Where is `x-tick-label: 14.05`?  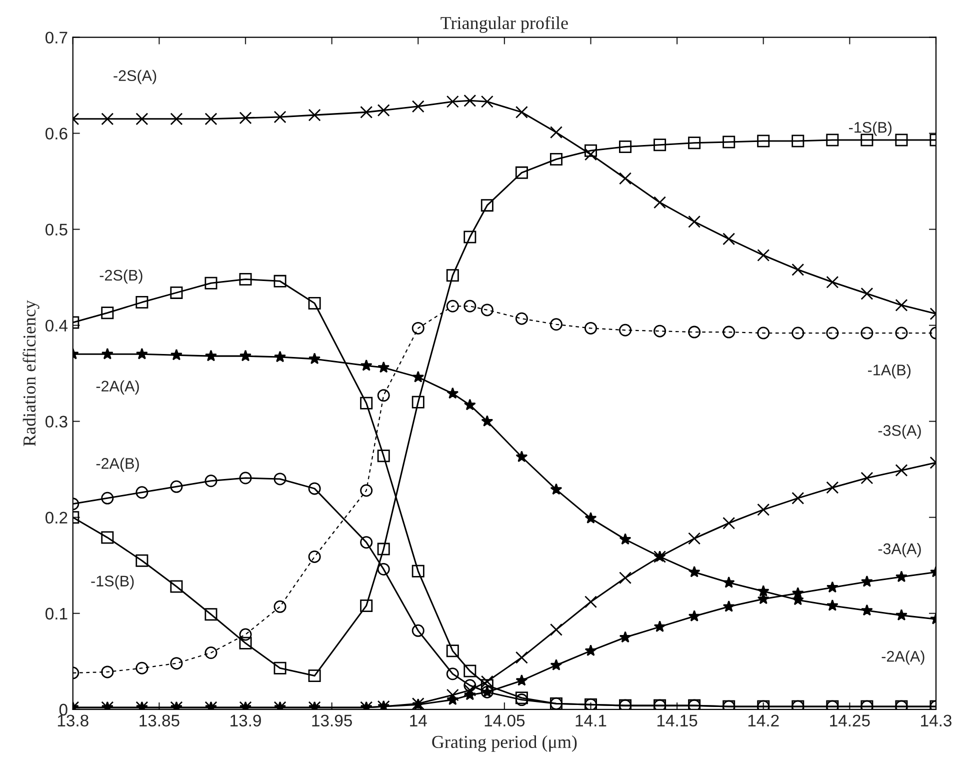
x-tick-label: 14.05 is located at coordinates (504, 720).